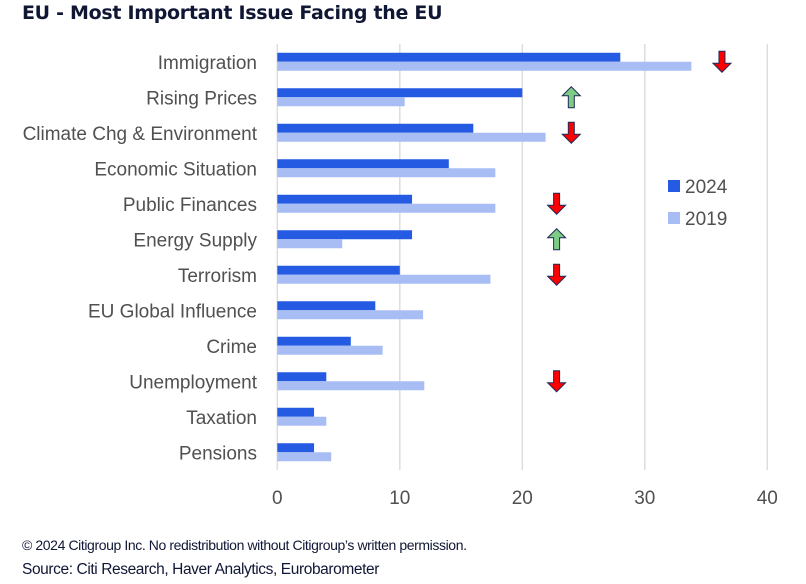  I want to click on category-label: Economic Situation, so click(175, 169).